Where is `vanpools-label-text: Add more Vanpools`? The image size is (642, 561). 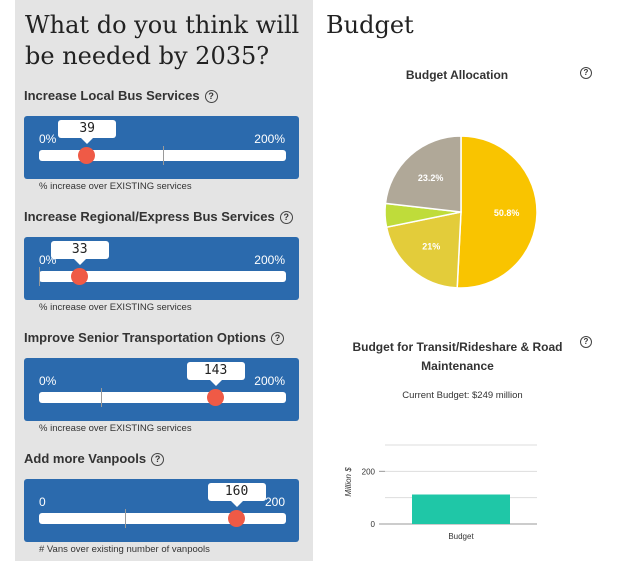
vanpools-label-text: Add more Vanpools is located at coordinates (85, 458).